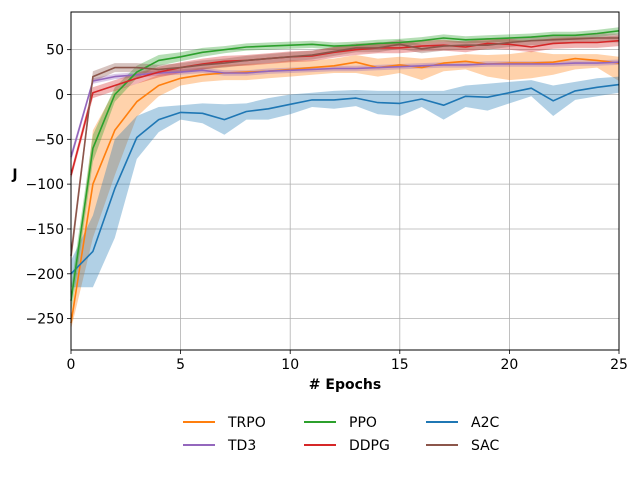  I want to click on legend-item-ppo: PPO, so click(340, 423).